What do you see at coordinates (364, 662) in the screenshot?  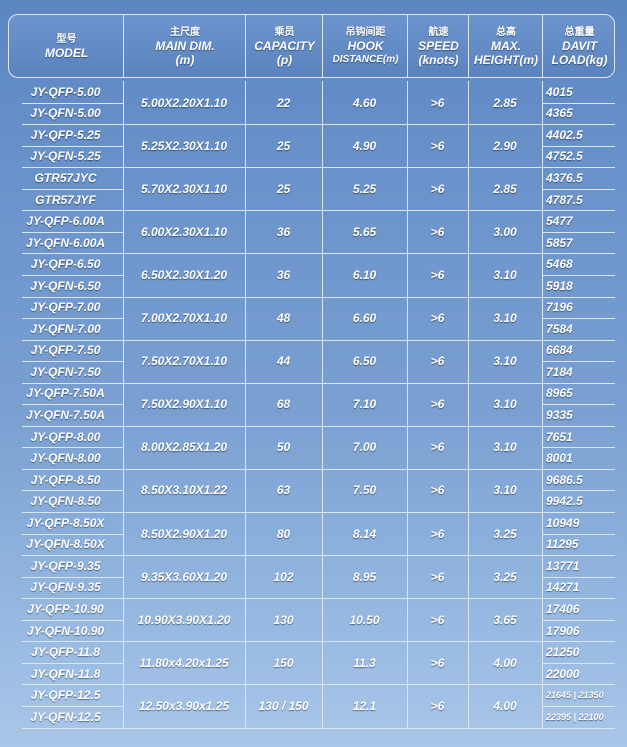 I see `hook-cell: 11.3` at bounding box center [364, 662].